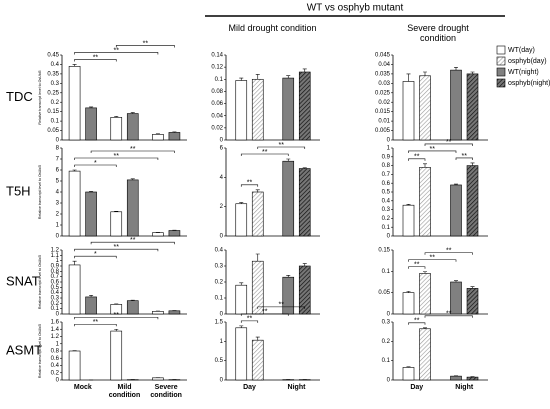  Describe the element at coordinates (383, 131) in the screenshot. I see `y-tick-label: 0.005` at that location.